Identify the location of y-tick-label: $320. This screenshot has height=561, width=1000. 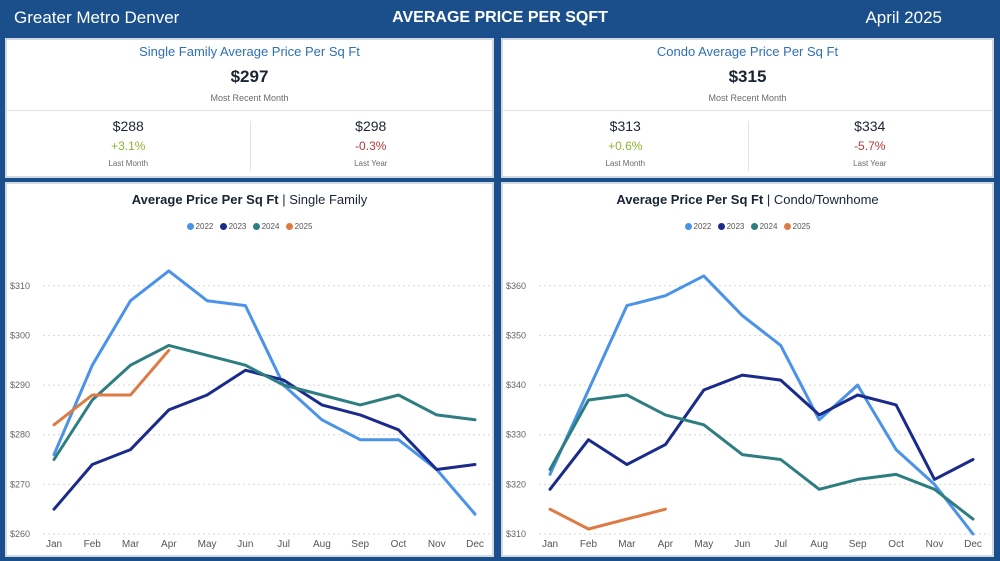
(516, 484).